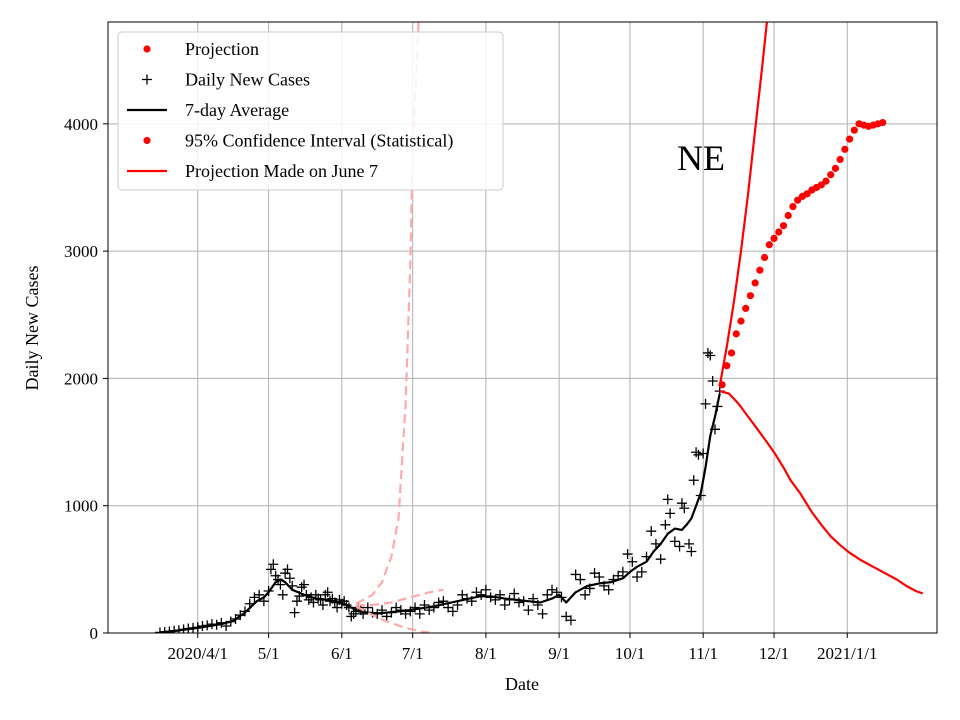 The image size is (960, 720). I want to click on x-tick-label: 9/1, so click(559, 653).